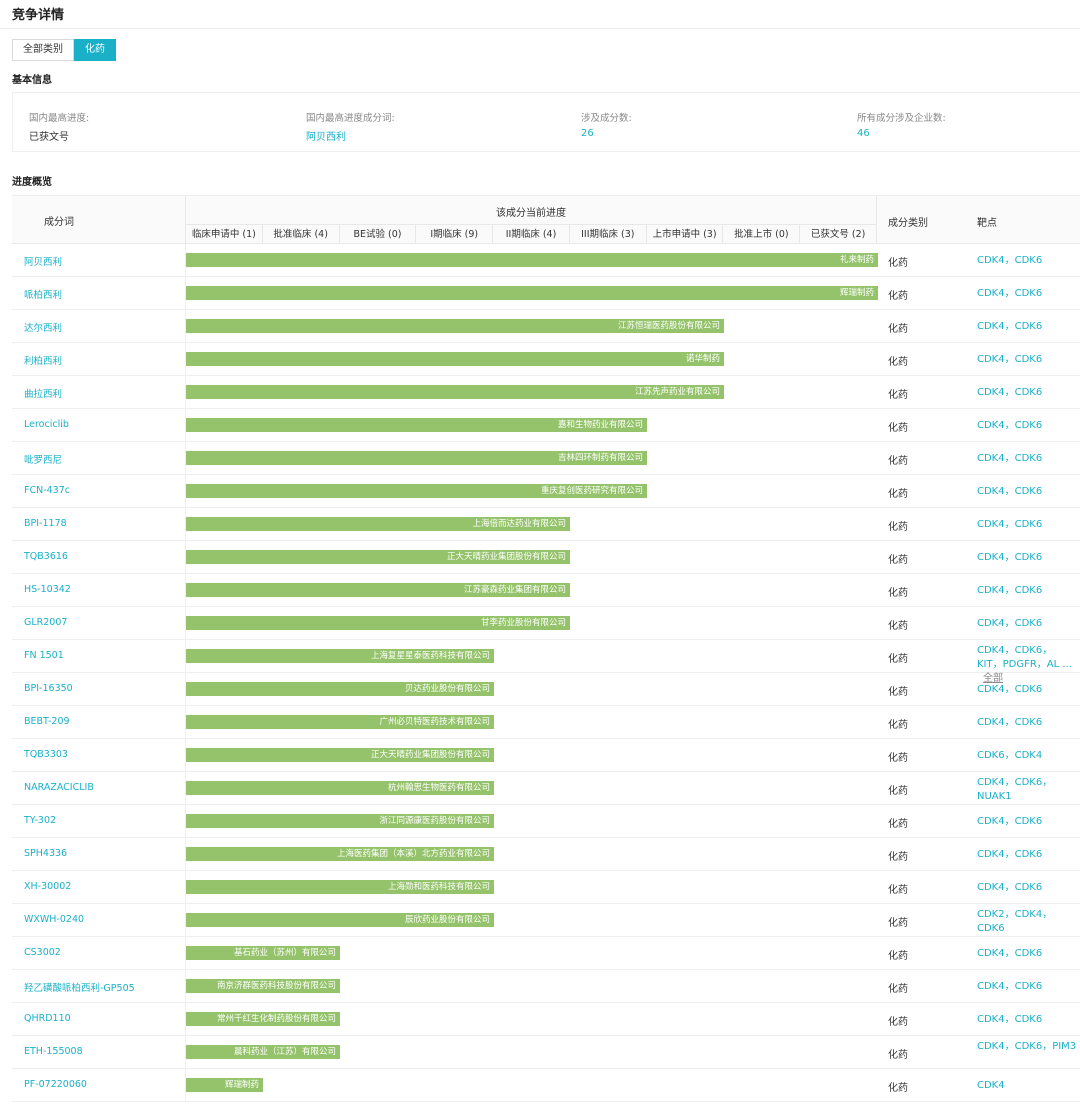 This screenshot has height=1109, width=1080. What do you see at coordinates (40, 820) in the screenshot?
I see `ingredient-link: TY-302` at bounding box center [40, 820].